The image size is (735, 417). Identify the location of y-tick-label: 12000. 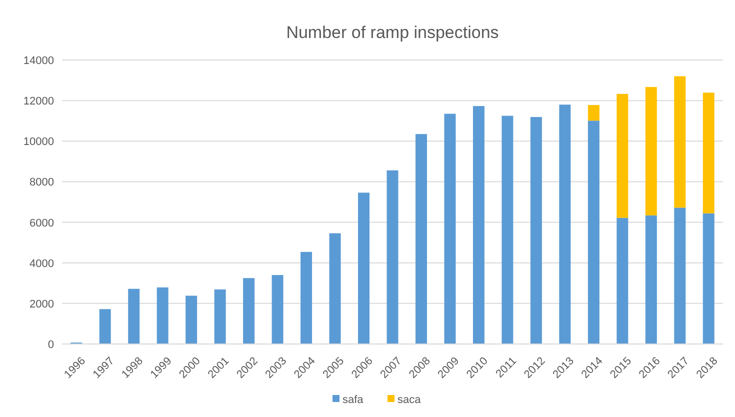
(38, 102).